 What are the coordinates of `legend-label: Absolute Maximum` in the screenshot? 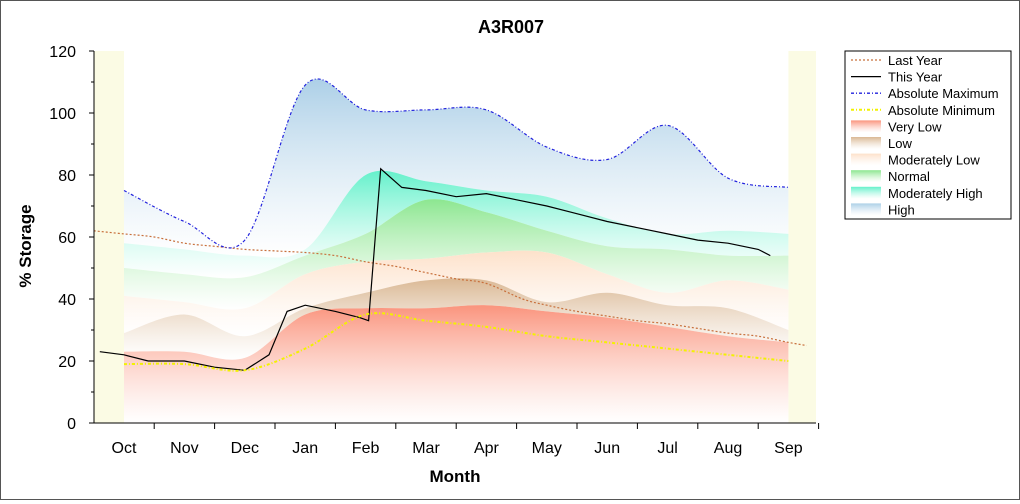 It's located at (943, 93).